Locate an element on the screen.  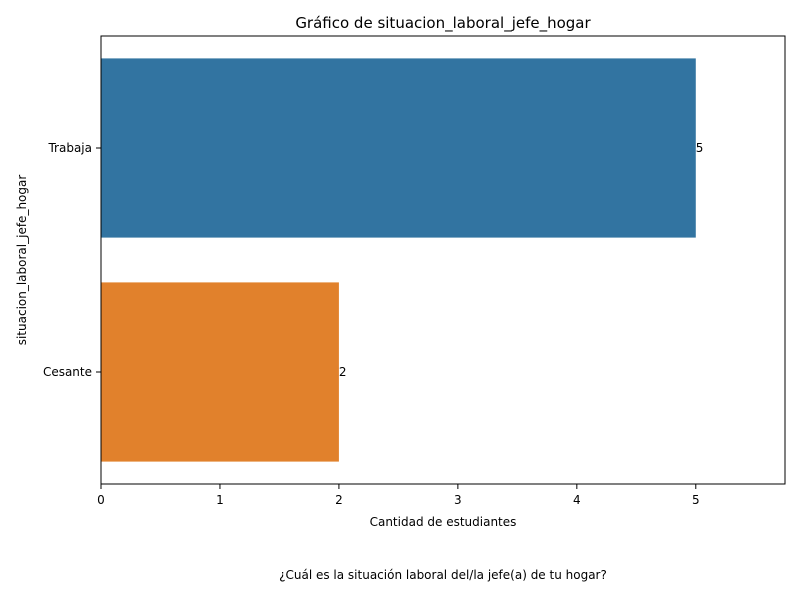
x-tick-label-0: 0 is located at coordinates (101, 500).